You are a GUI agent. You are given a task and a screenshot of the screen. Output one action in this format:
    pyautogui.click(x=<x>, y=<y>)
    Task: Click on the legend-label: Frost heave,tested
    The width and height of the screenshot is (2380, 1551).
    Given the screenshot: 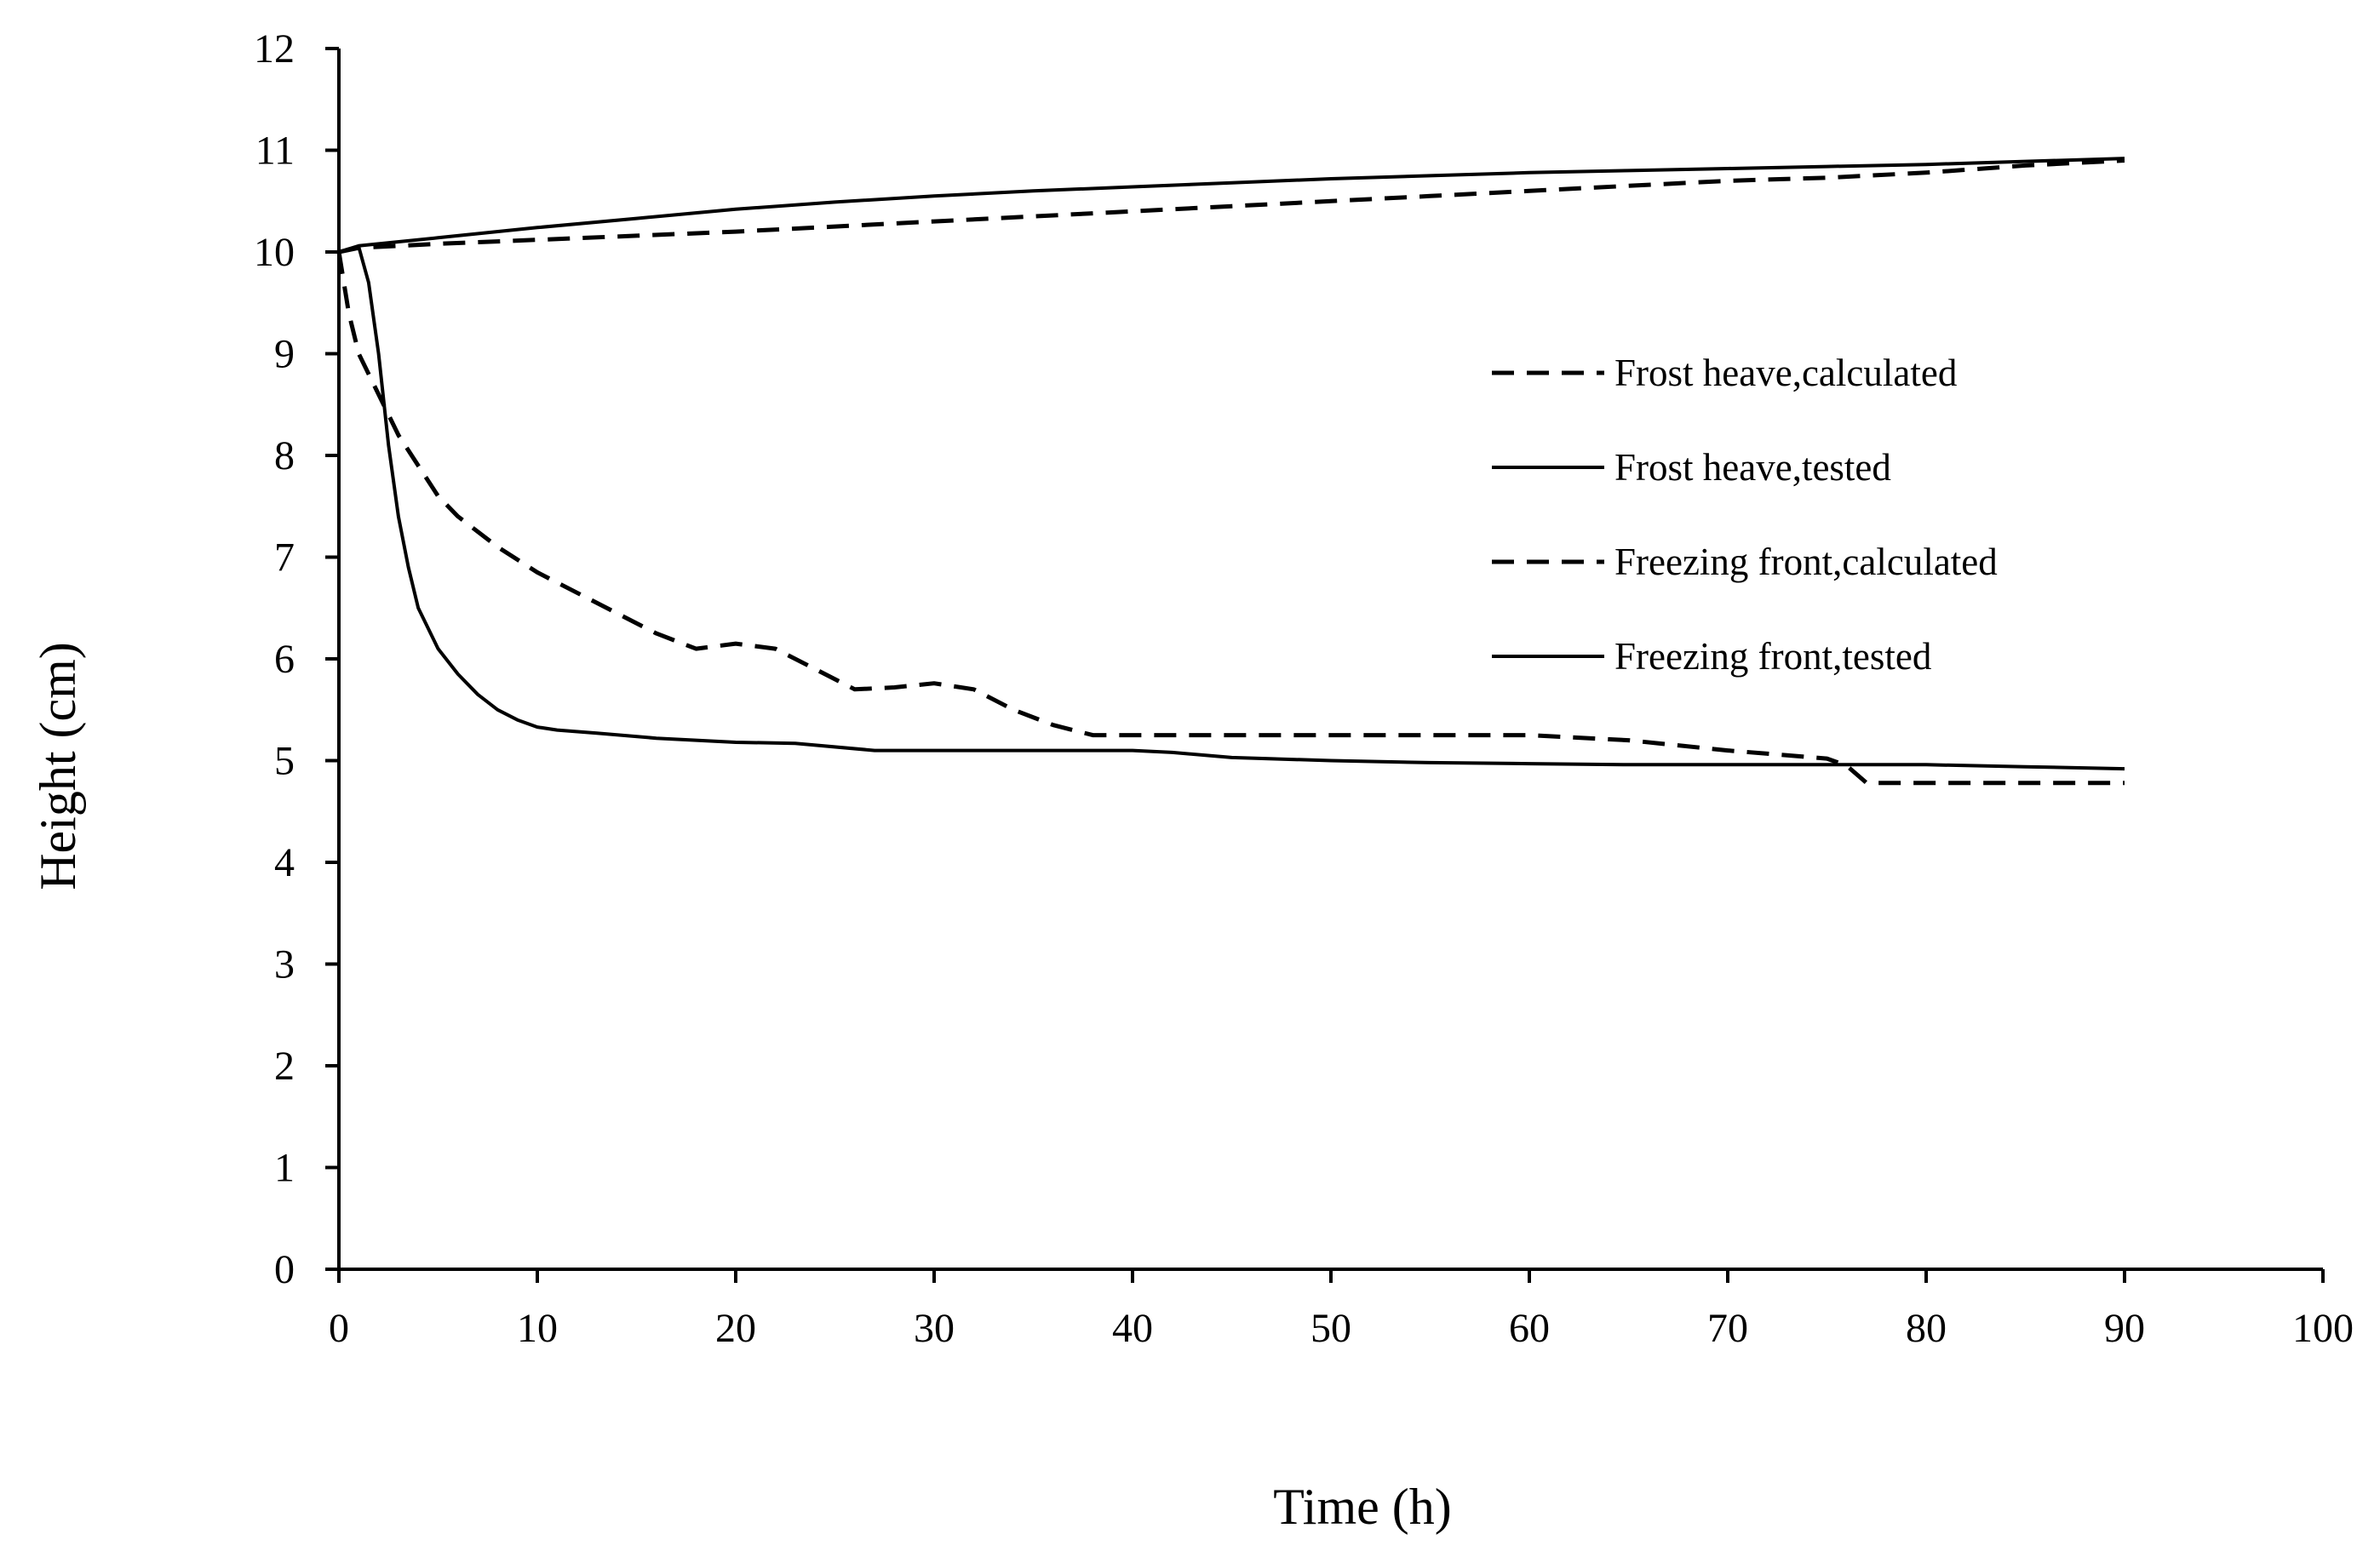 What is the action you would take?
    pyautogui.click(x=1753, y=468)
    